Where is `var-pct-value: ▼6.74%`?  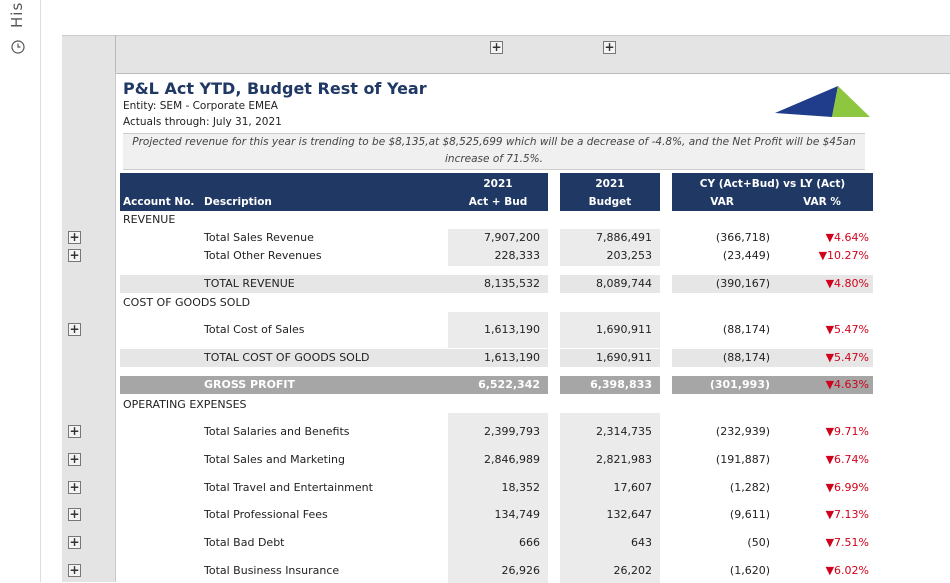
var-pct-value: ▼6.74% is located at coordinates (847, 459).